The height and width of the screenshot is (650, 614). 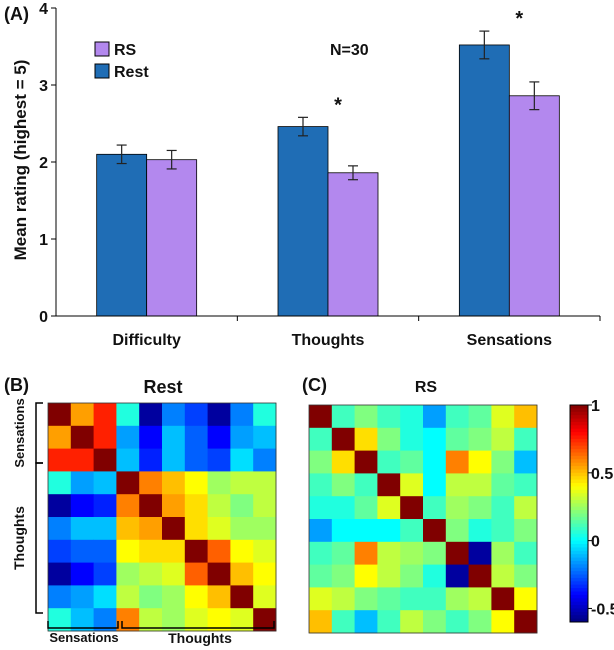 I want to click on x-tick-label-sensations: Sensations, so click(x=509, y=340).